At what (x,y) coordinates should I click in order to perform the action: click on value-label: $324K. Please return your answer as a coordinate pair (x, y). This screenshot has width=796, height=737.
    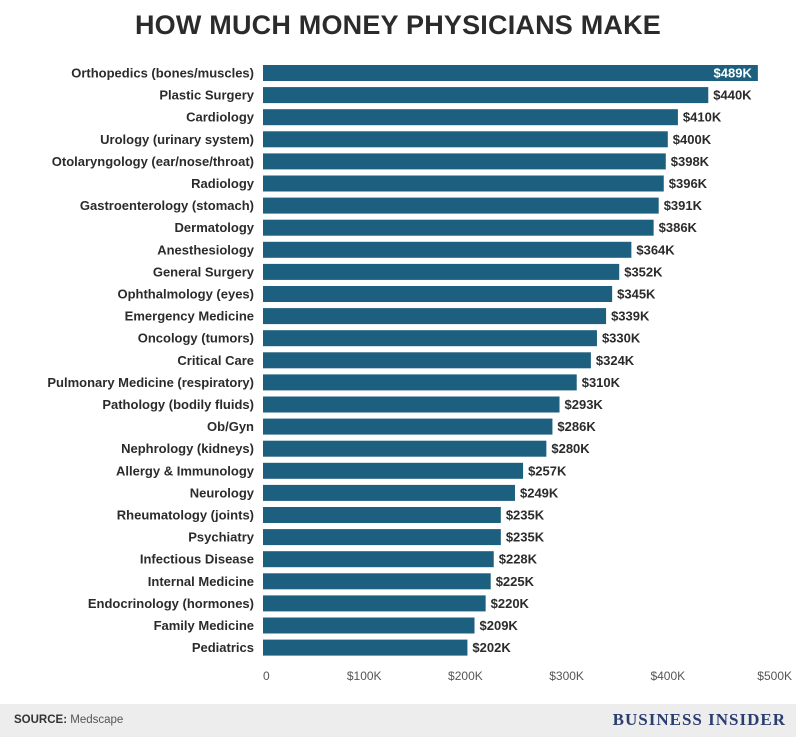
    Looking at the image, I should click on (615, 360).